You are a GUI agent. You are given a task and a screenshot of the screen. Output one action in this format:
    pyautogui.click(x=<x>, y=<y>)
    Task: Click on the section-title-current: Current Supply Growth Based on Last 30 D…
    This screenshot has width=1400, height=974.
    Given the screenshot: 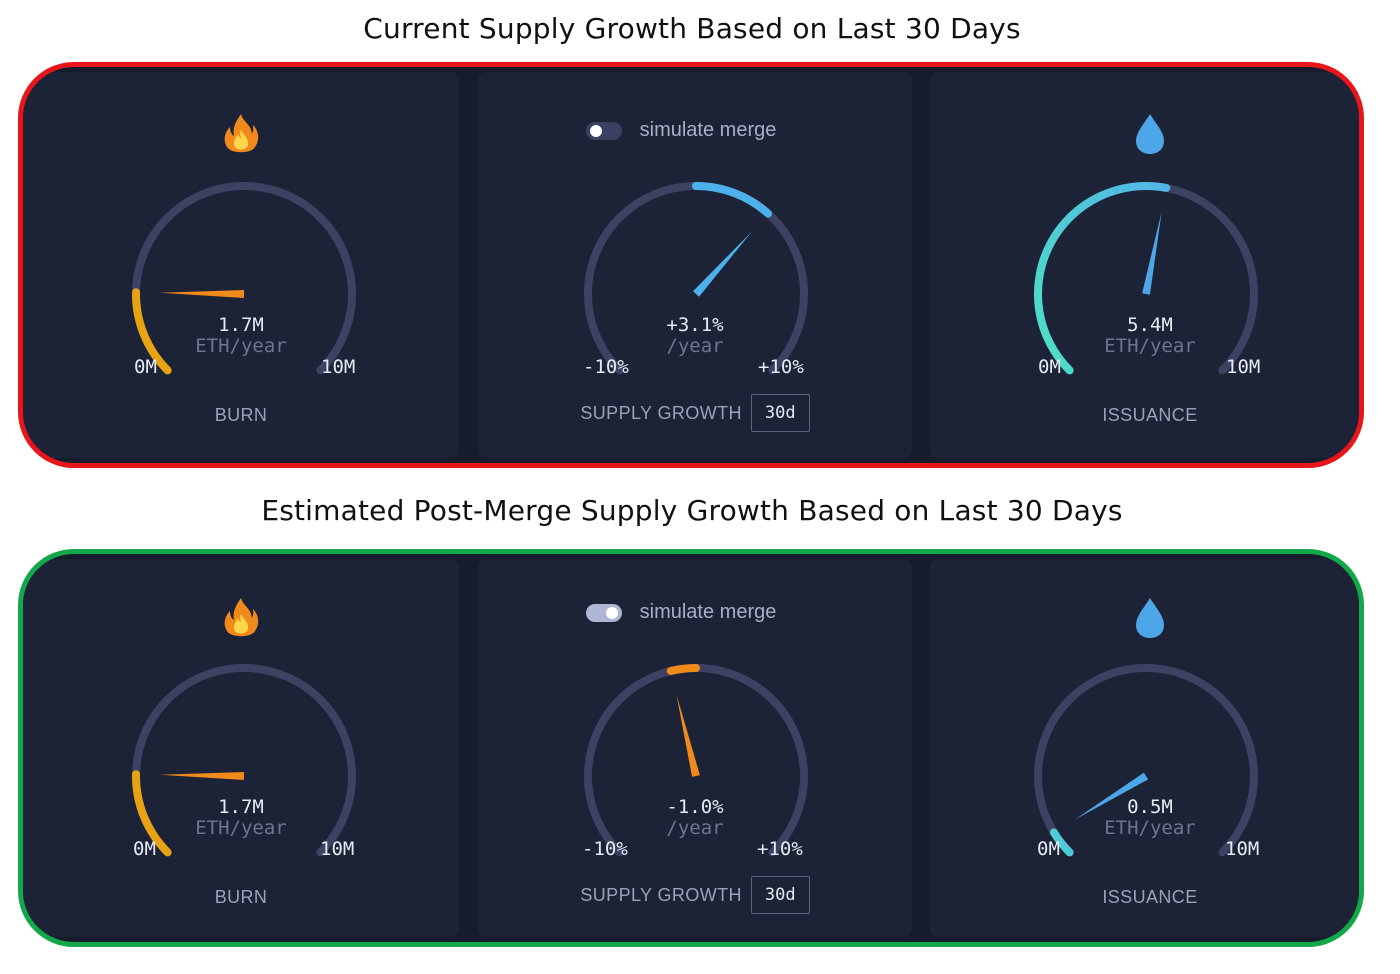 What is the action you would take?
    pyautogui.click(x=692, y=28)
    